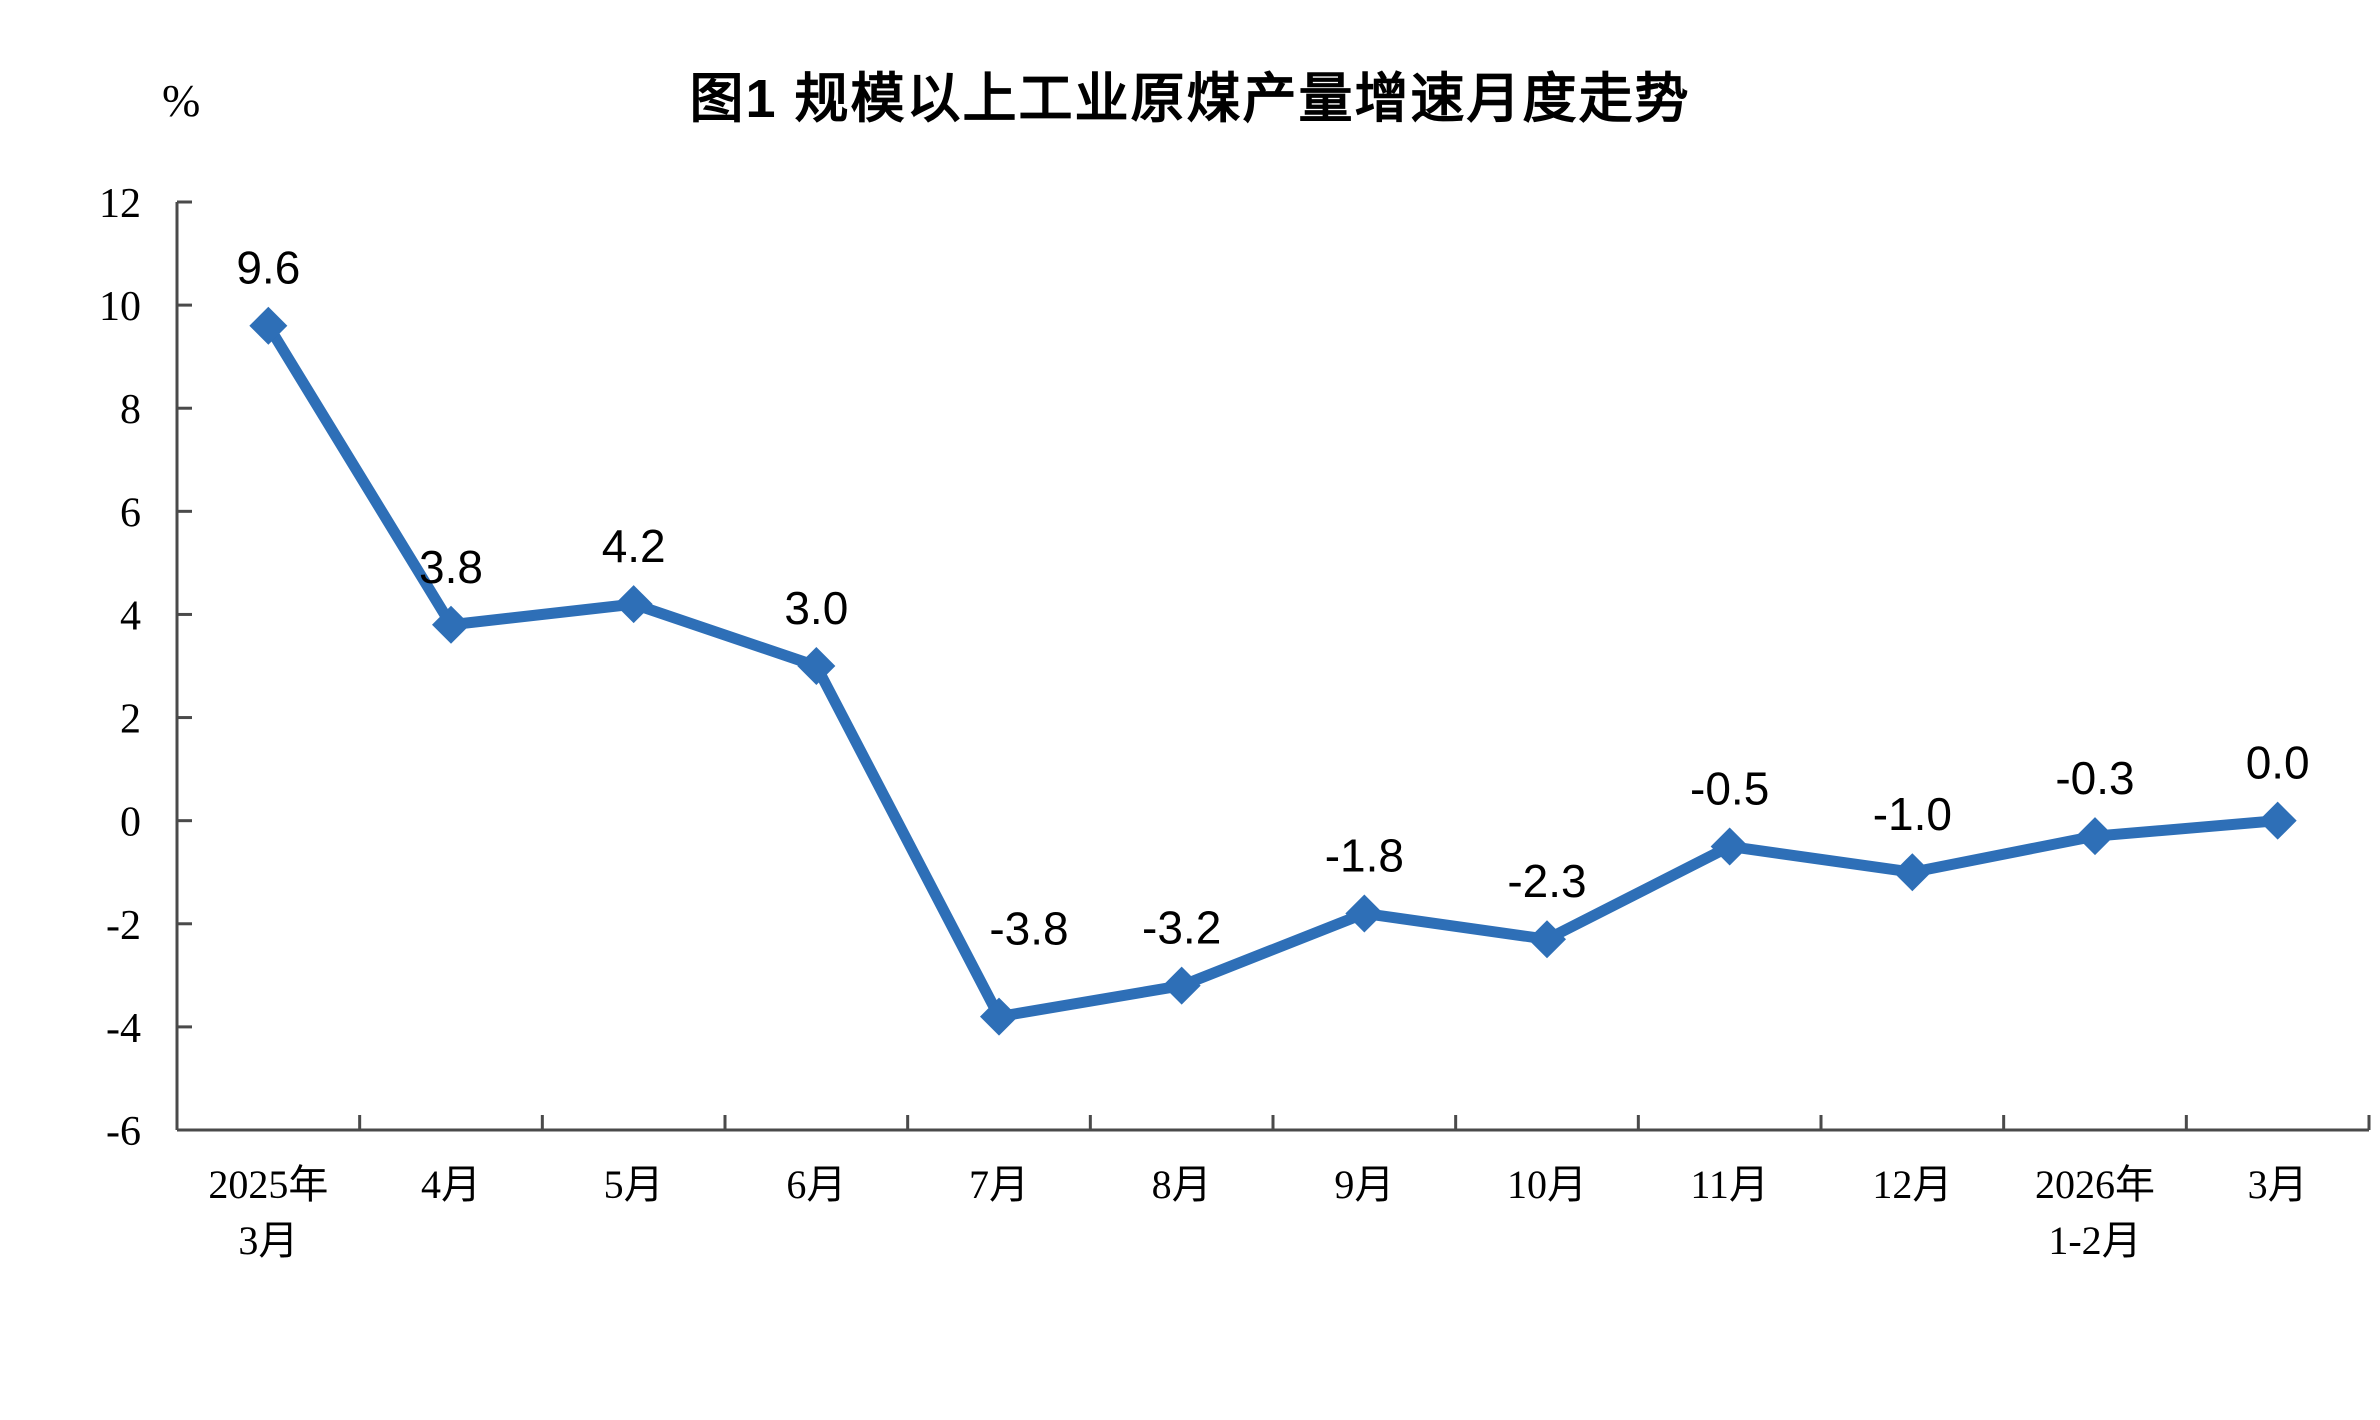 This screenshot has height=1420, width=2380. Describe the element at coordinates (1729, 788) in the screenshot. I see `data-point-label: -0.5` at that location.